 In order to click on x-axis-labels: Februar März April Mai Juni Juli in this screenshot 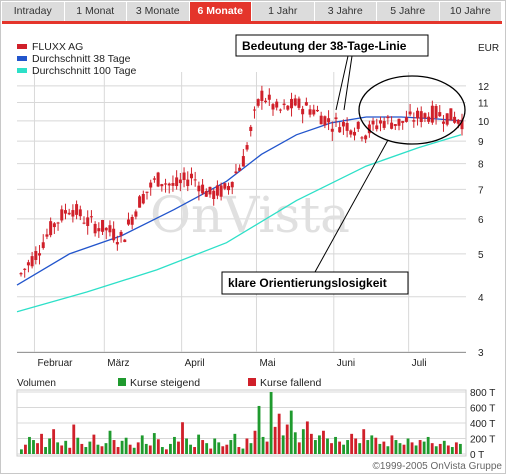, I will do `click(231, 363)`.